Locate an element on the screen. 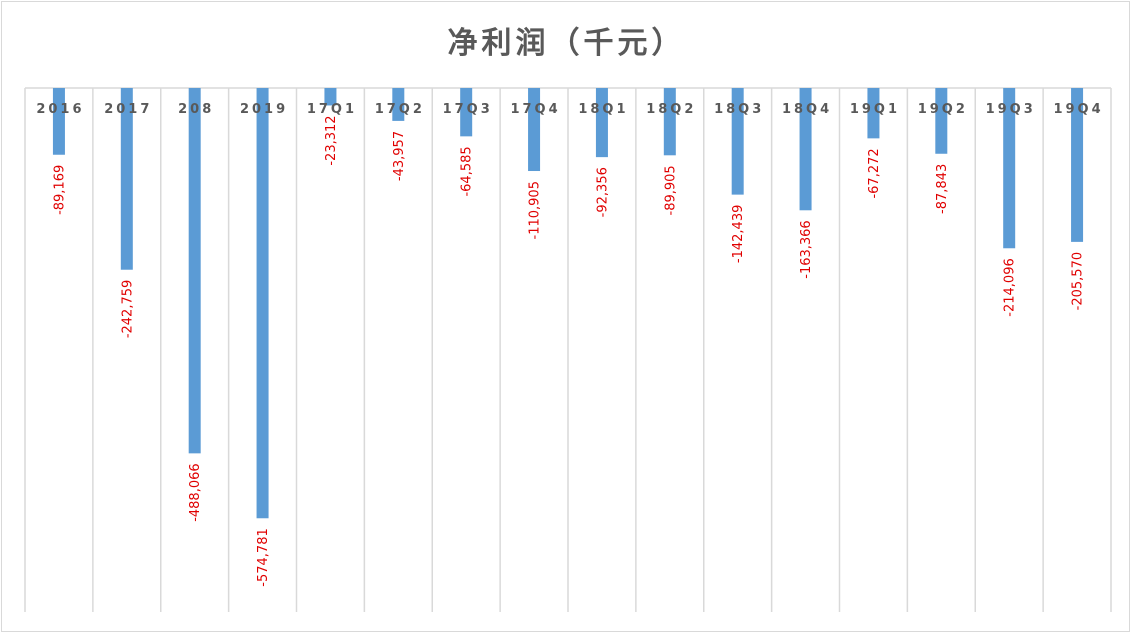  category-label: 17Q2 is located at coordinates (400, 109).